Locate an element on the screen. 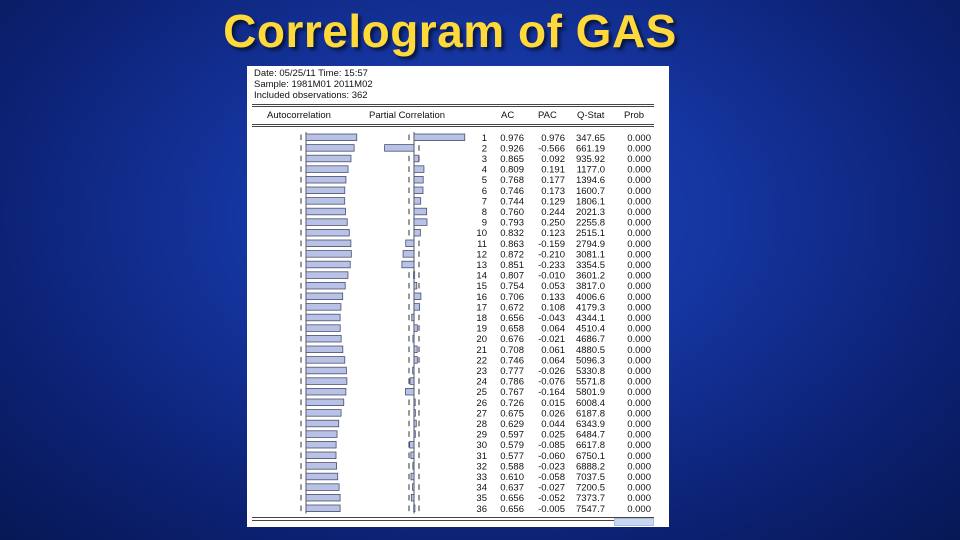 The height and width of the screenshot is (540, 960). lag-value: 28 is located at coordinates (481, 424).